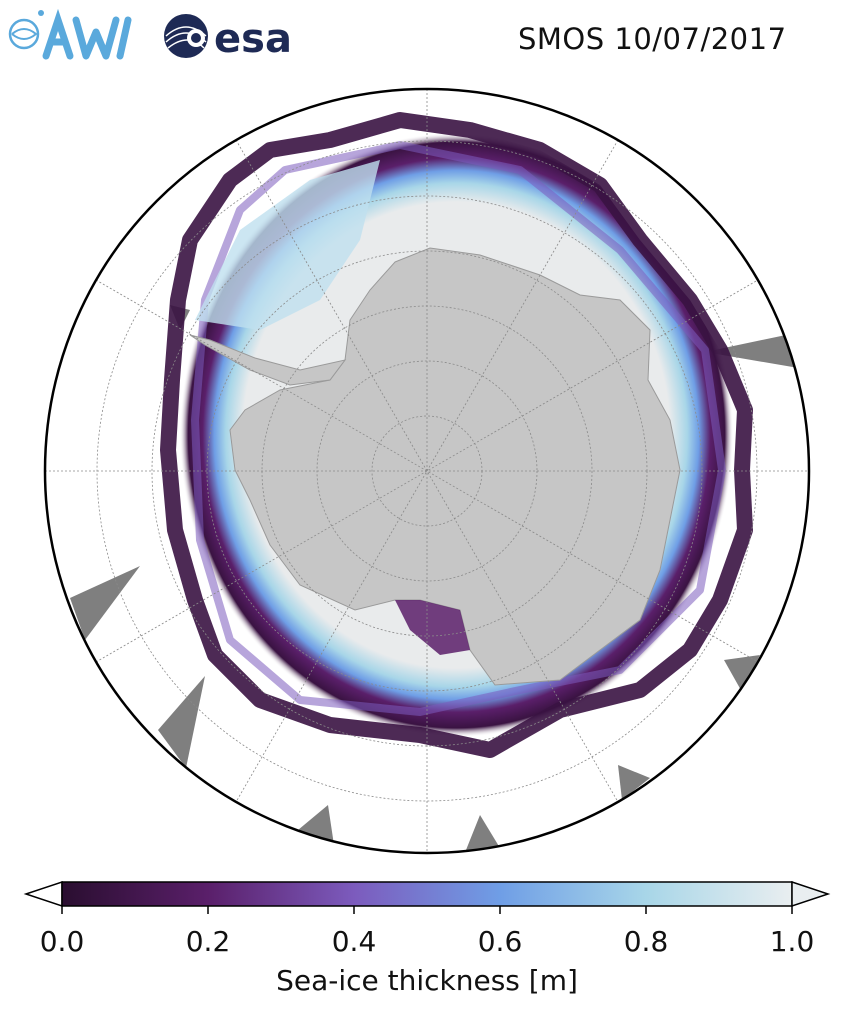 The width and height of the screenshot is (854, 1026). Describe the element at coordinates (62, 941) in the screenshot. I see `colorbar-tick-label: 0.0` at that location.